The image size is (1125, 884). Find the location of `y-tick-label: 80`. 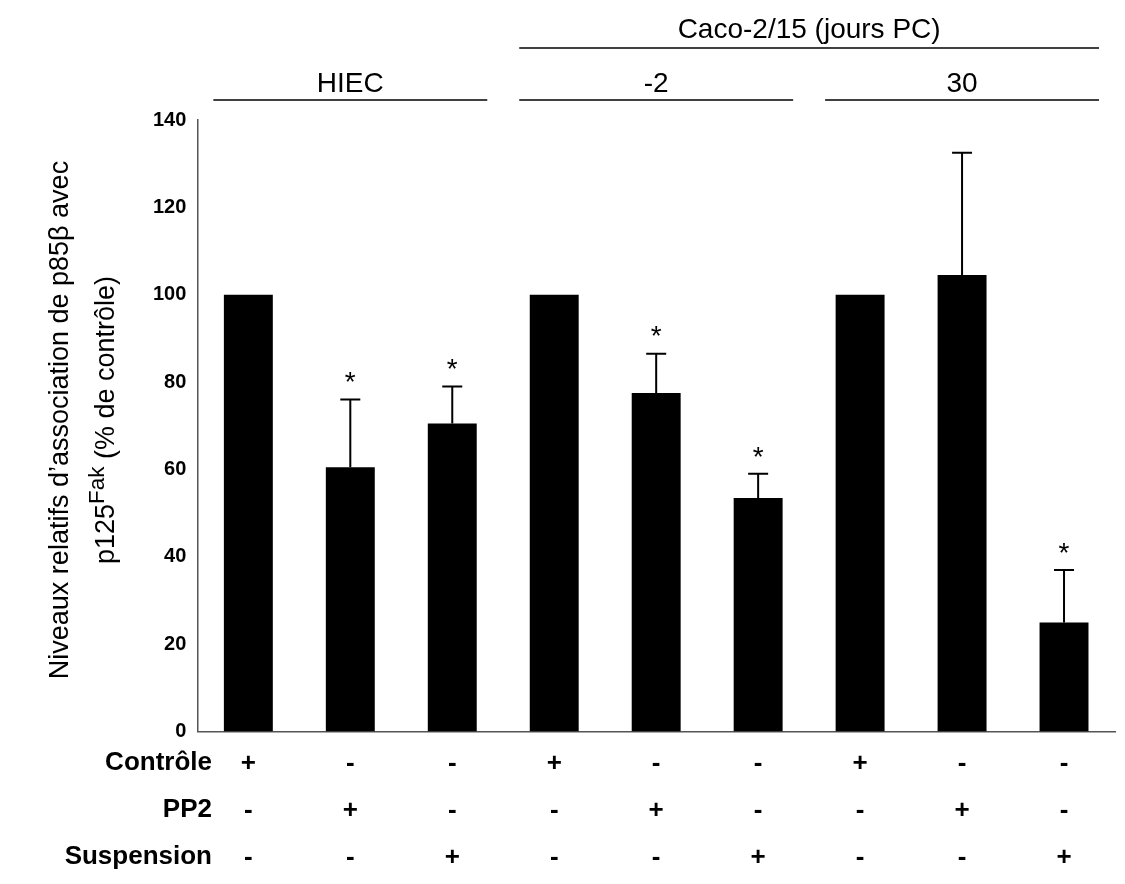

y-tick-label: 80 is located at coordinates (175, 380).